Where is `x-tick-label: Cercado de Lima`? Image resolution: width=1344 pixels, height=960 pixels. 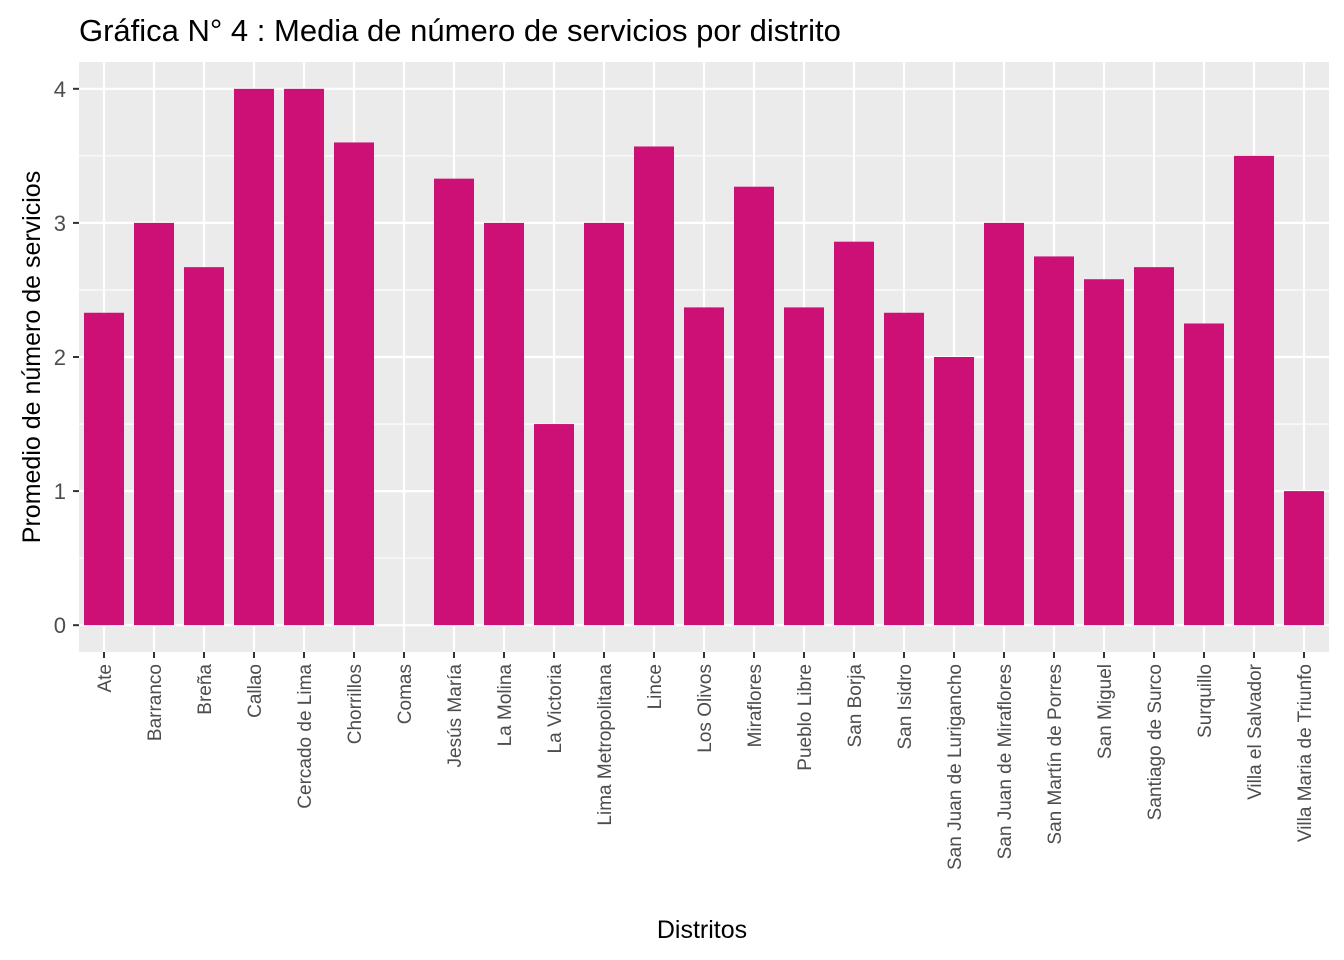 x-tick-label: Cercado de Lima is located at coordinates (305, 736).